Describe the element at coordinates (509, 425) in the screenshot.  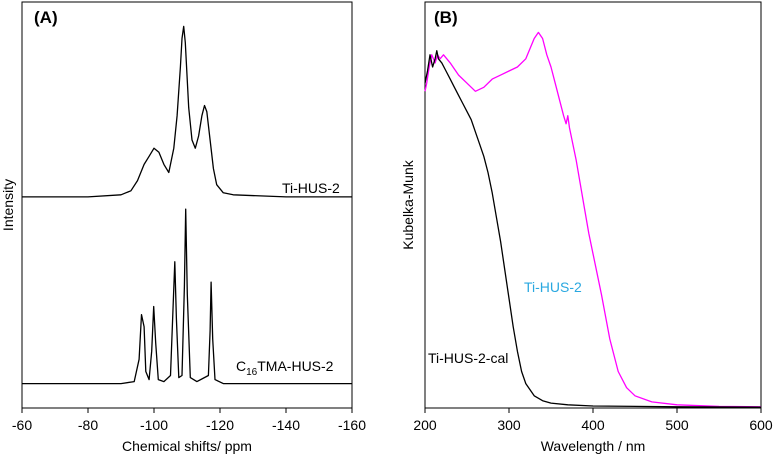
I see `panel-b-x-tick-label: 300` at that location.